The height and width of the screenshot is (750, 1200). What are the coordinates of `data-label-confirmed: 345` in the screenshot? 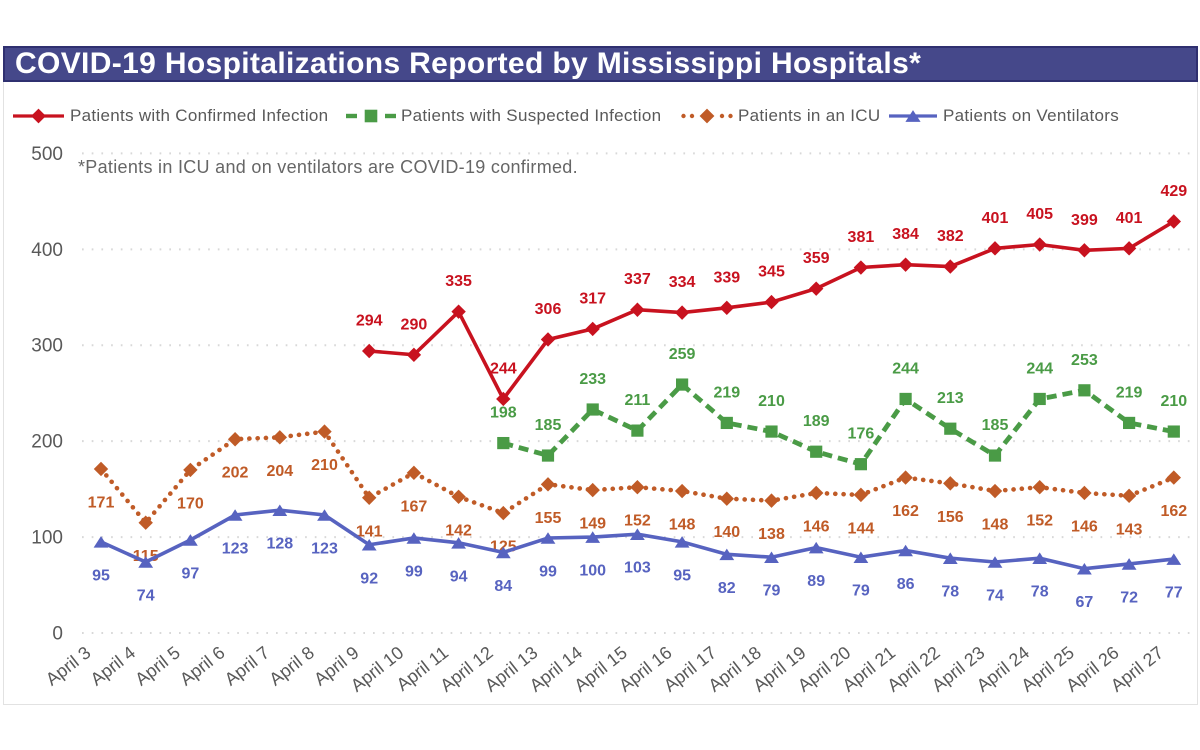 It's located at (771, 272).